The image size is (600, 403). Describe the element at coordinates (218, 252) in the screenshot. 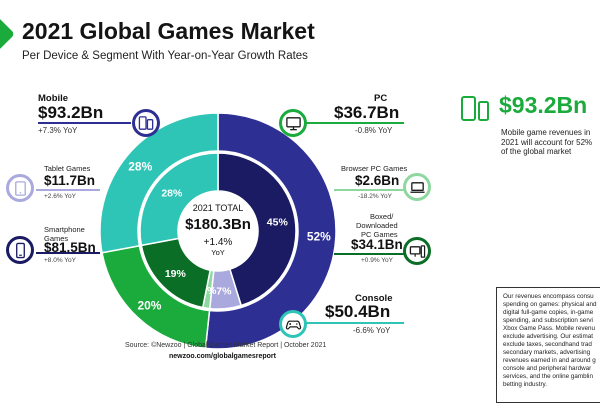

I see `center-growth-unit: YoY` at that location.